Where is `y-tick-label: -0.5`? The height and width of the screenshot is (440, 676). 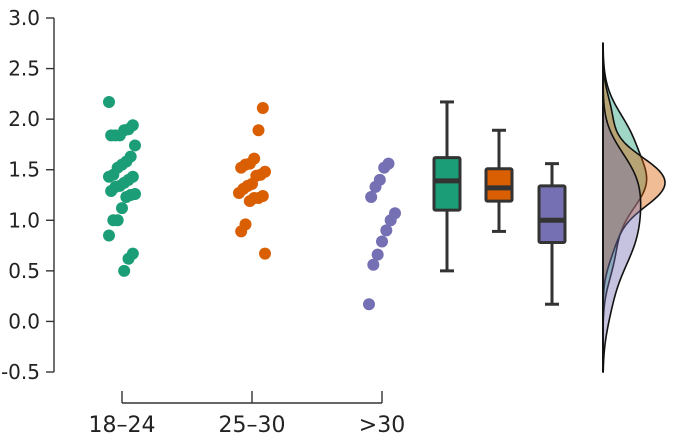 y-tick-label: -0.5 is located at coordinates (20, 372).